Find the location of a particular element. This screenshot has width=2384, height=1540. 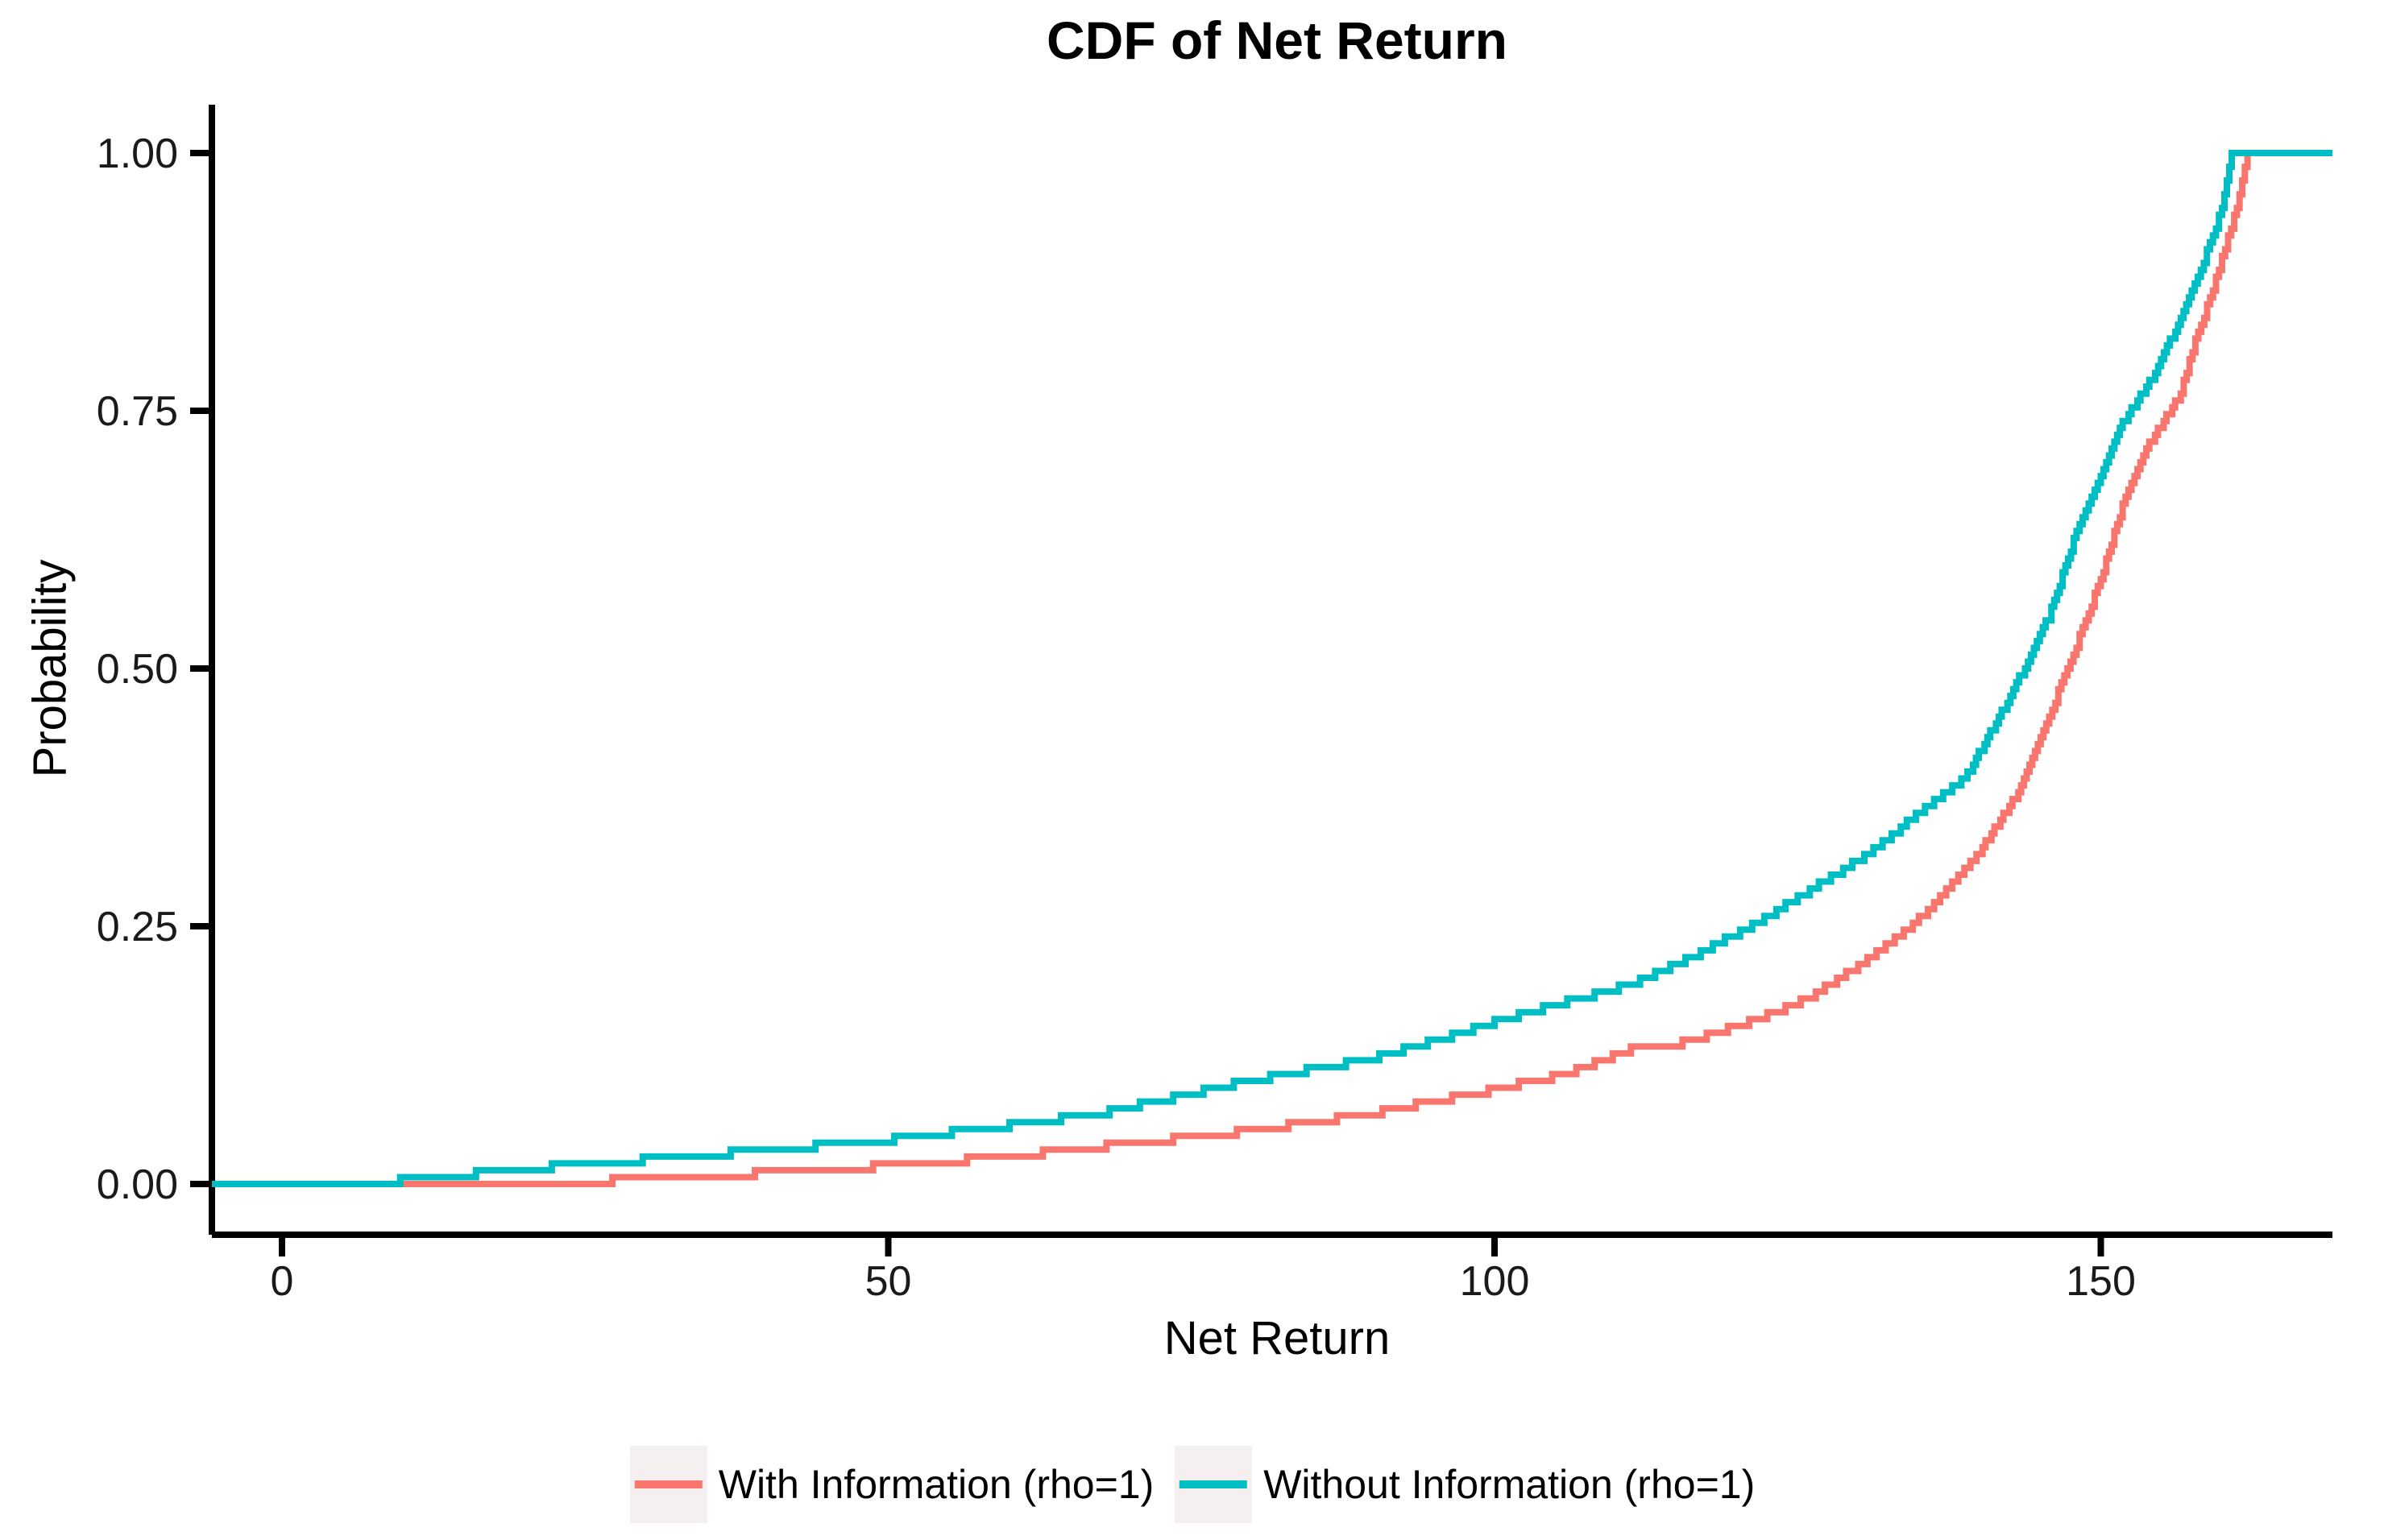

y-tick-label: 0.00 is located at coordinates (137, 1184).